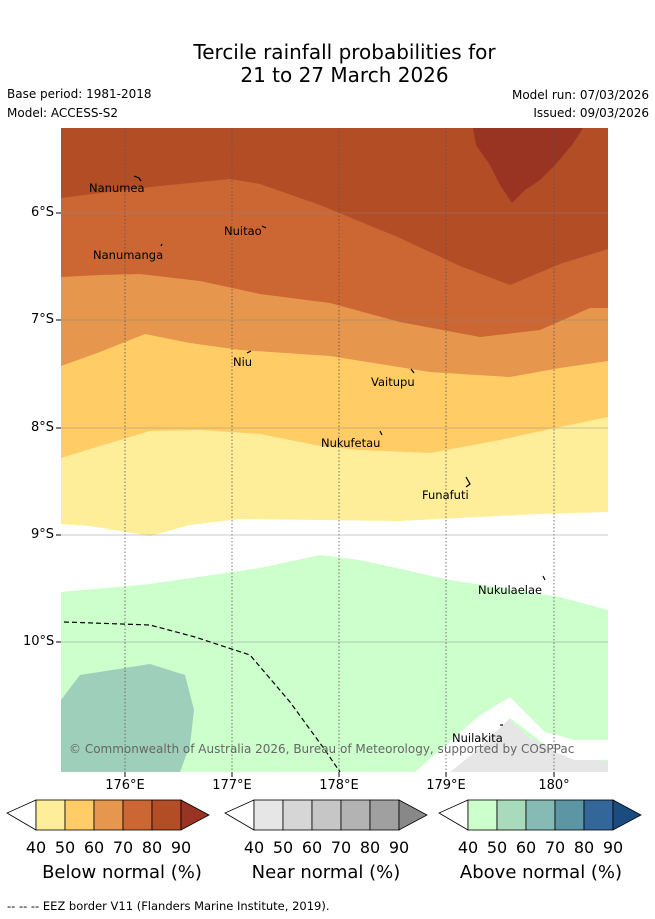 This screenshot has height=919, width=655. I want to click on above-tick-70: 70, so click(555, 847).